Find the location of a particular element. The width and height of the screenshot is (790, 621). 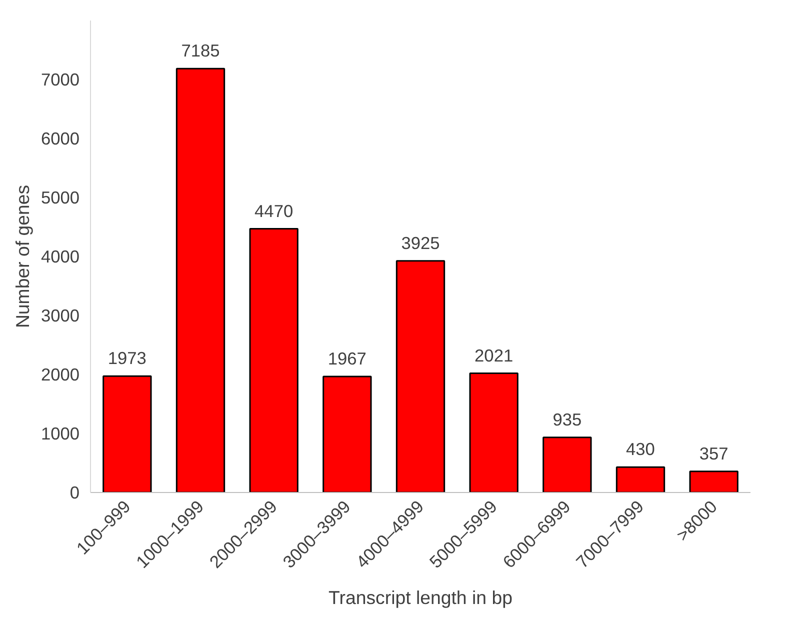

y-tick-label: 1000 is located at coordinates (60, 434).